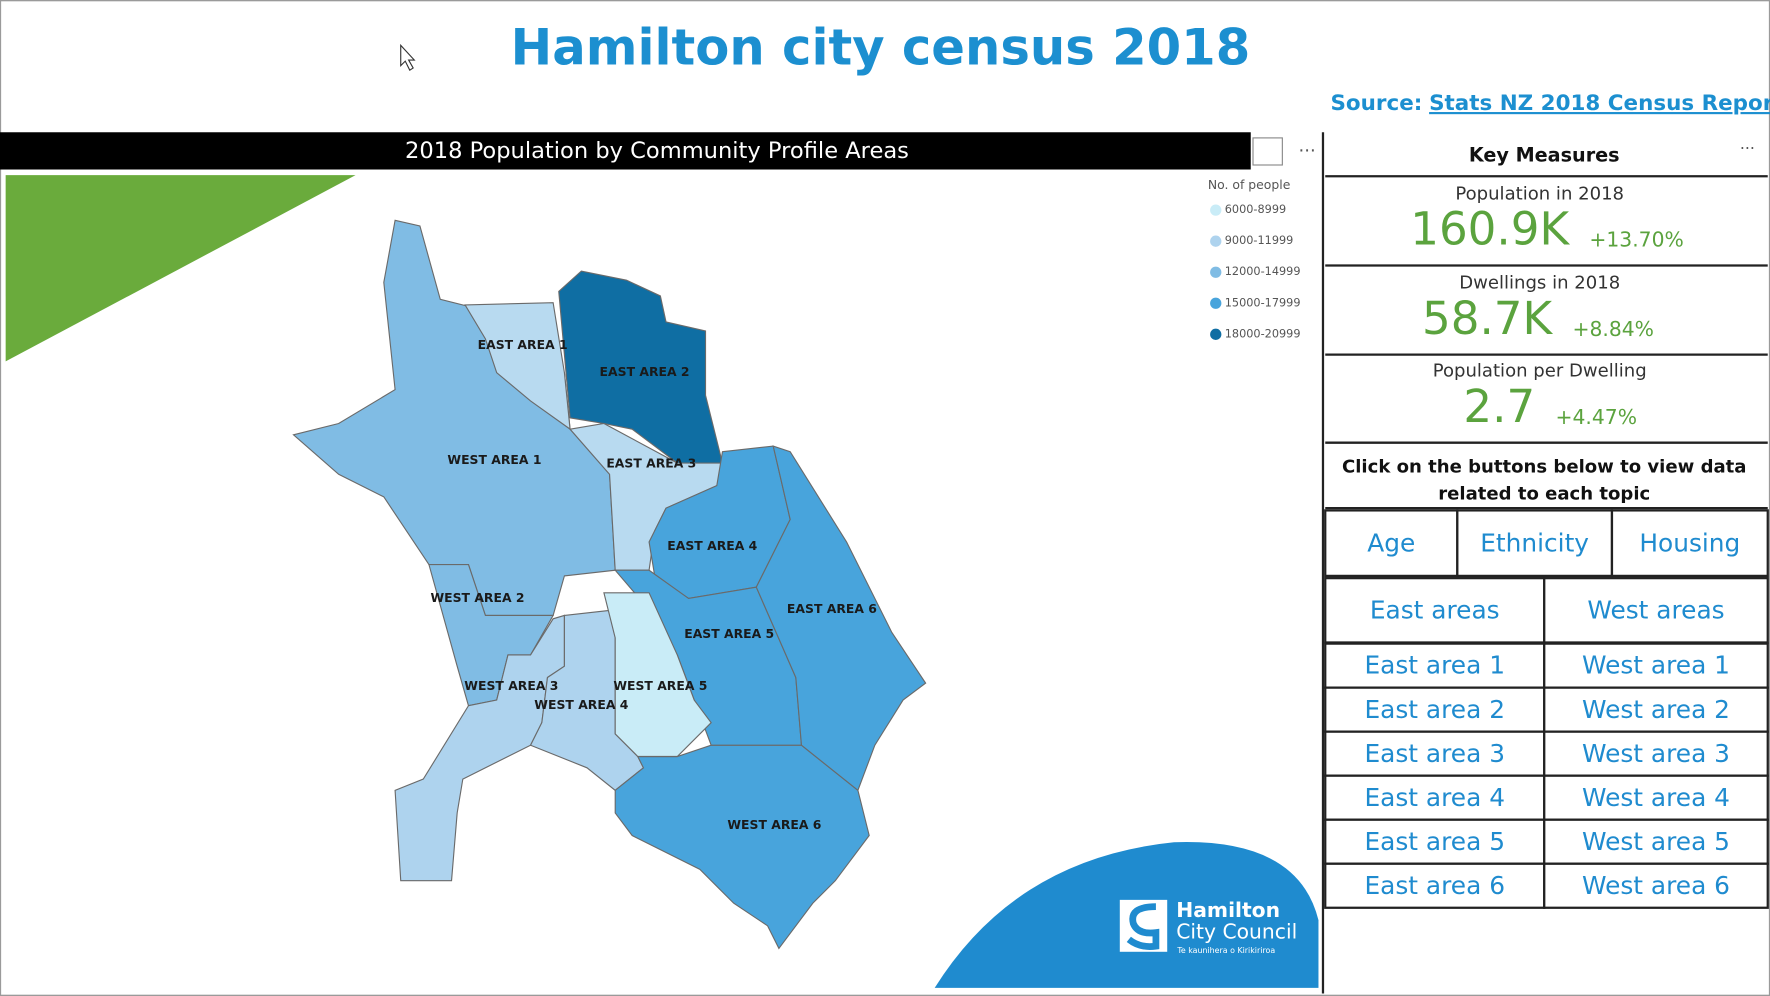 The height and width of the screenshot is (996, 1770). Describe the element at coordinates (1544, 467) in the screenshot. I see `instructions: Click on the buttons below to view data` at that location.